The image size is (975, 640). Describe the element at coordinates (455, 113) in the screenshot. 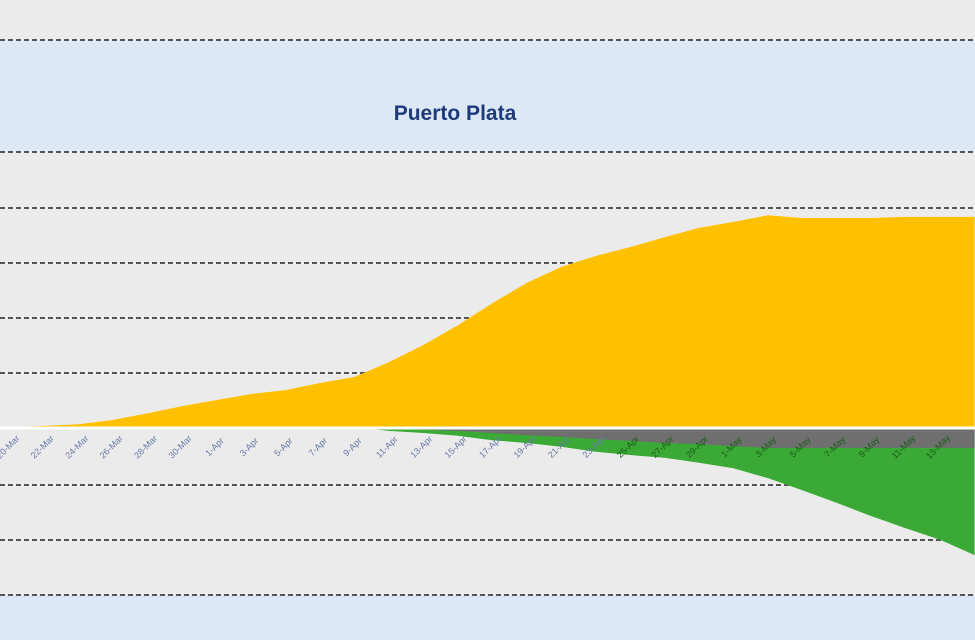

I see `chart-title: Puerto Plata` at that location.